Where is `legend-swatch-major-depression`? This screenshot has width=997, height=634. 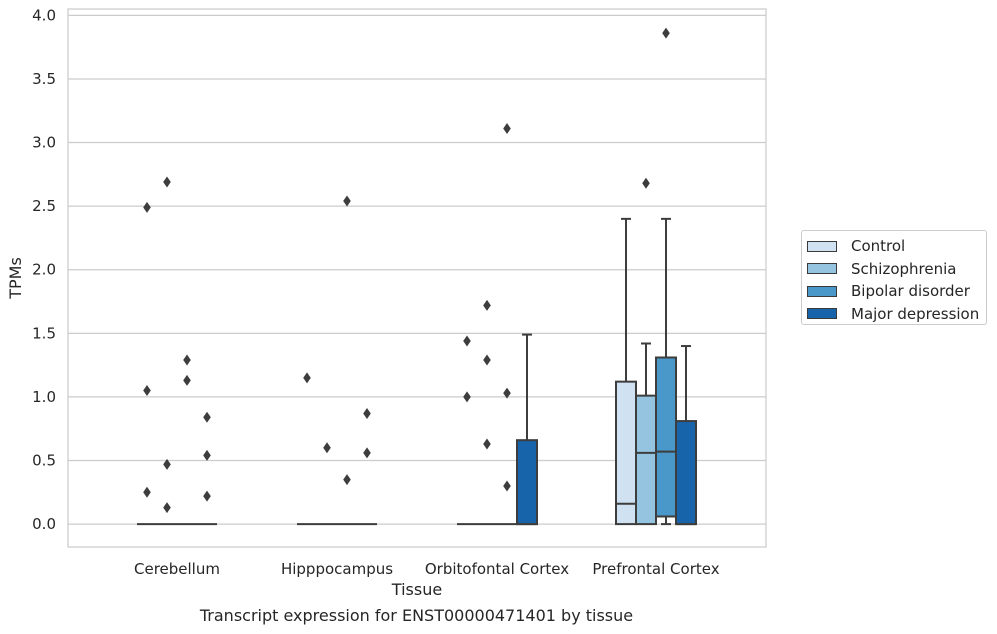
legend-swatch-major-depression is located at coordinates (822, 314).